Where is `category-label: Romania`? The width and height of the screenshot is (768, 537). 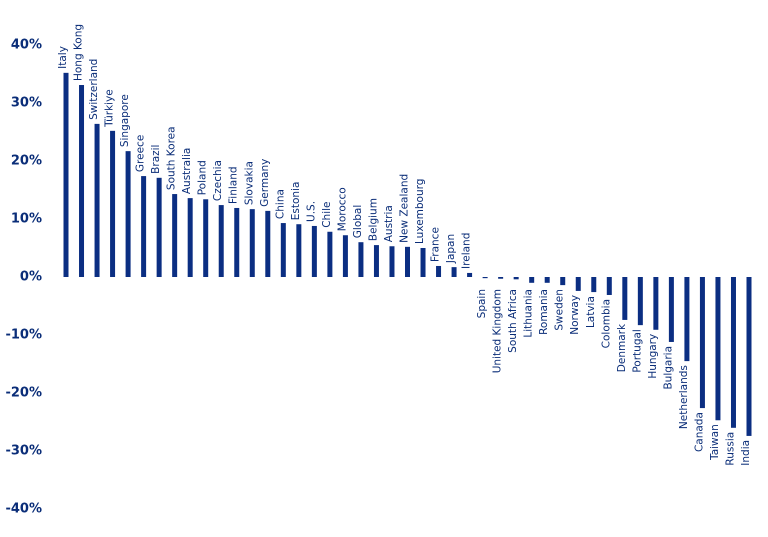
category-label: Romania is located at coordinates (544, 312).